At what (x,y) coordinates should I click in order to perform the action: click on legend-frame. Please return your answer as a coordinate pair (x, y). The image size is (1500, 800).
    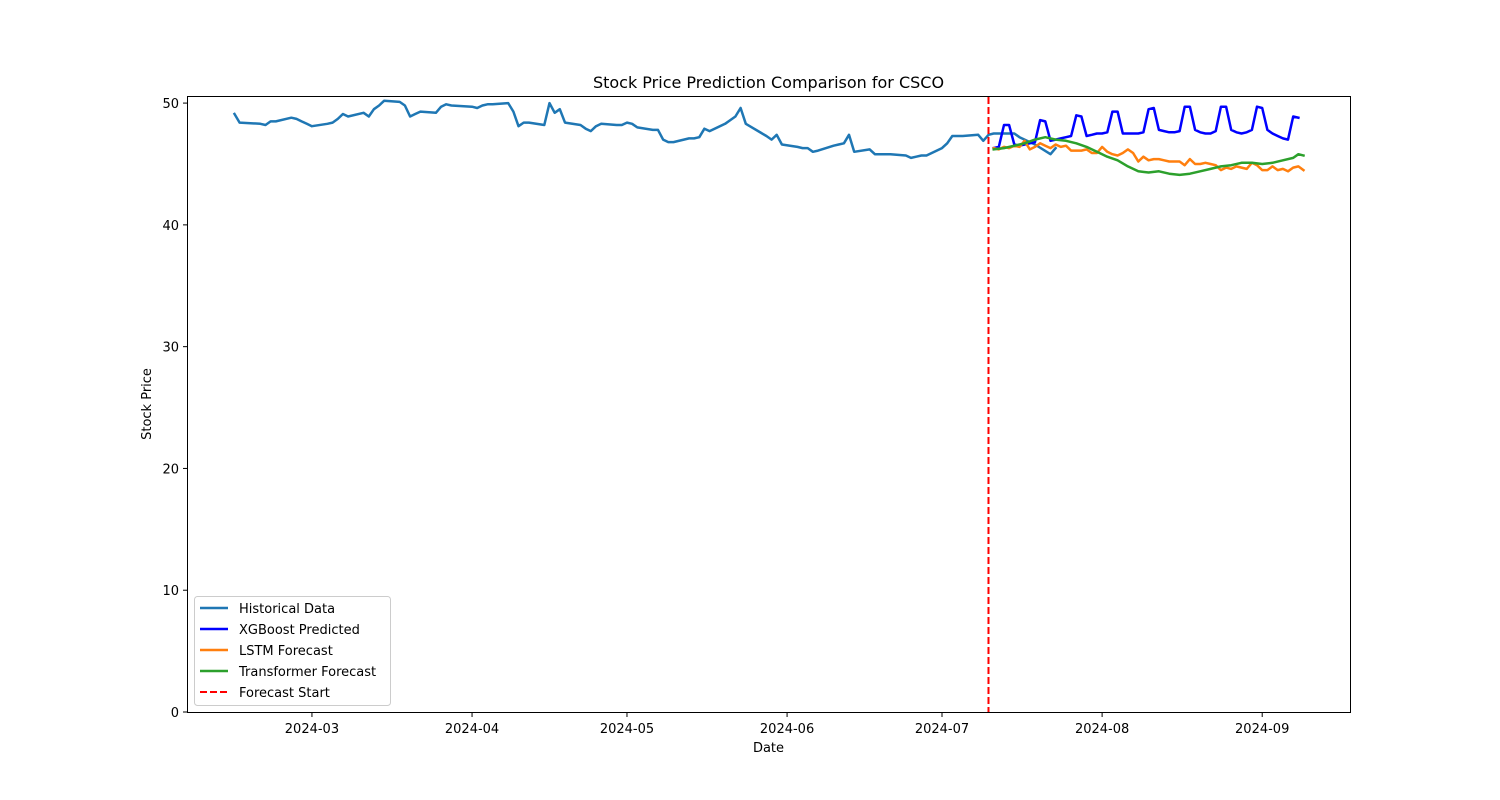
    Looking at the image, I should click on (292, 651).